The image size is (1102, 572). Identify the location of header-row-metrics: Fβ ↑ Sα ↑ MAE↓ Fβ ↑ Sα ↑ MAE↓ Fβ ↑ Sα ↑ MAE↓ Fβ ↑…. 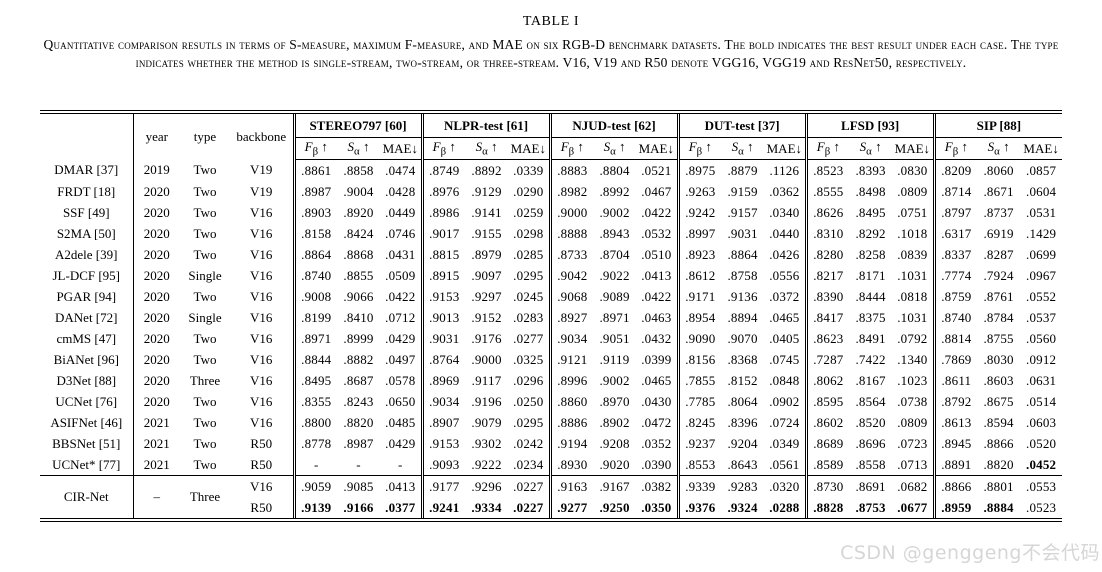
(551, 148).